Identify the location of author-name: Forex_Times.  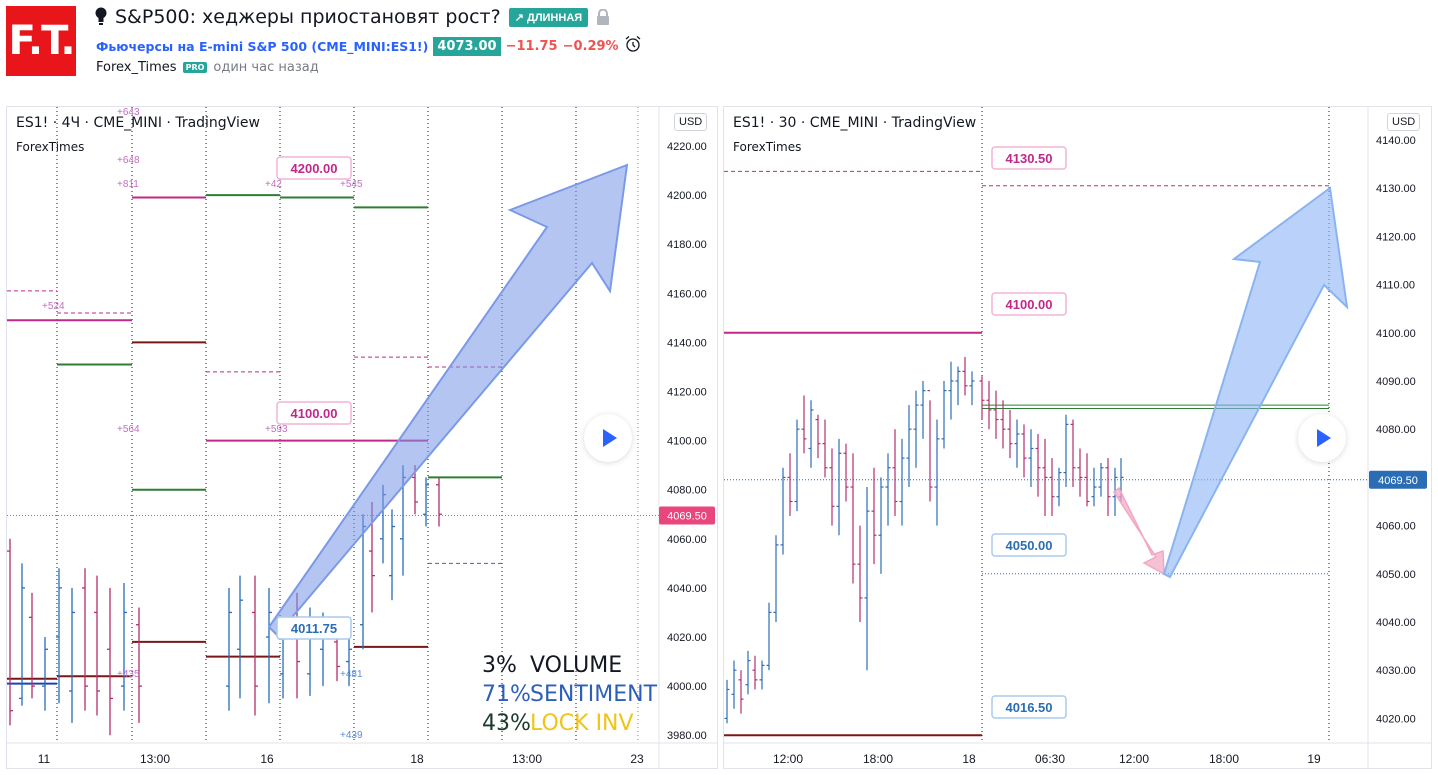
(136, 67).